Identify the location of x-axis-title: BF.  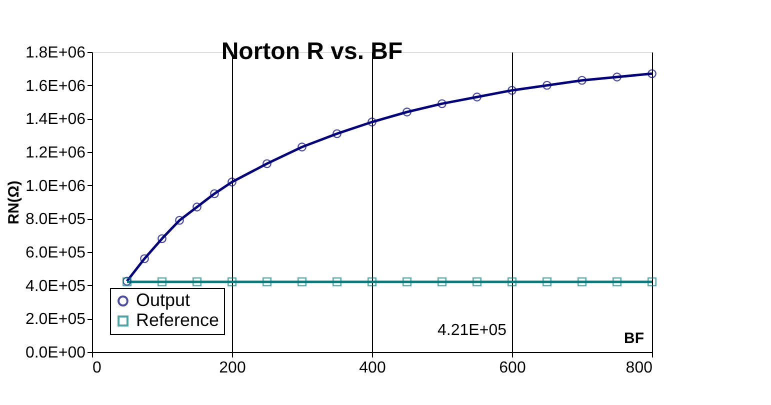
(634, 338).